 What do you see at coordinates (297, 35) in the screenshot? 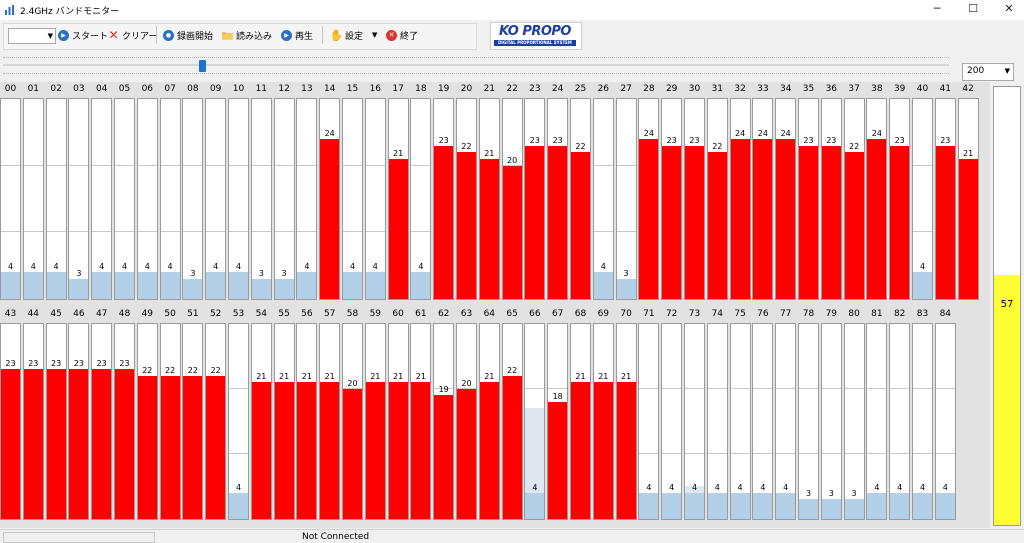
I see `play-button: ▶ 再生` at bounding box center [297, 35].